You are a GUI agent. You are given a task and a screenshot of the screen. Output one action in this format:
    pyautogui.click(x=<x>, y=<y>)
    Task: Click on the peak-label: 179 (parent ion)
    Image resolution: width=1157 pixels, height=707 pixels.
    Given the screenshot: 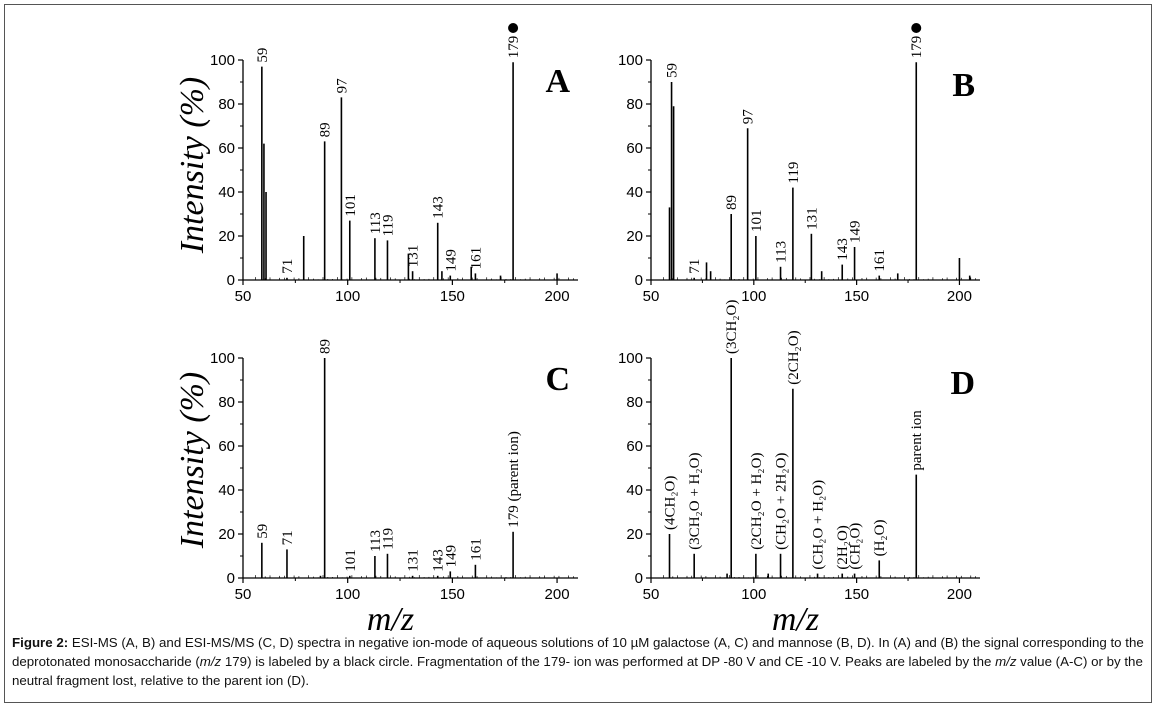 What is the action you would take?
    pyautogui.click(x=514, y=479)
    